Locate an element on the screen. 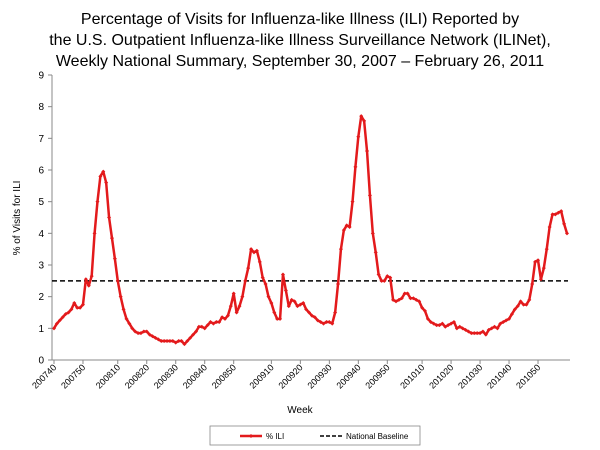 This screenshot has height=450, width=600. y-axis-label: % of Visits for ILI is located at coordinates (17, 218).